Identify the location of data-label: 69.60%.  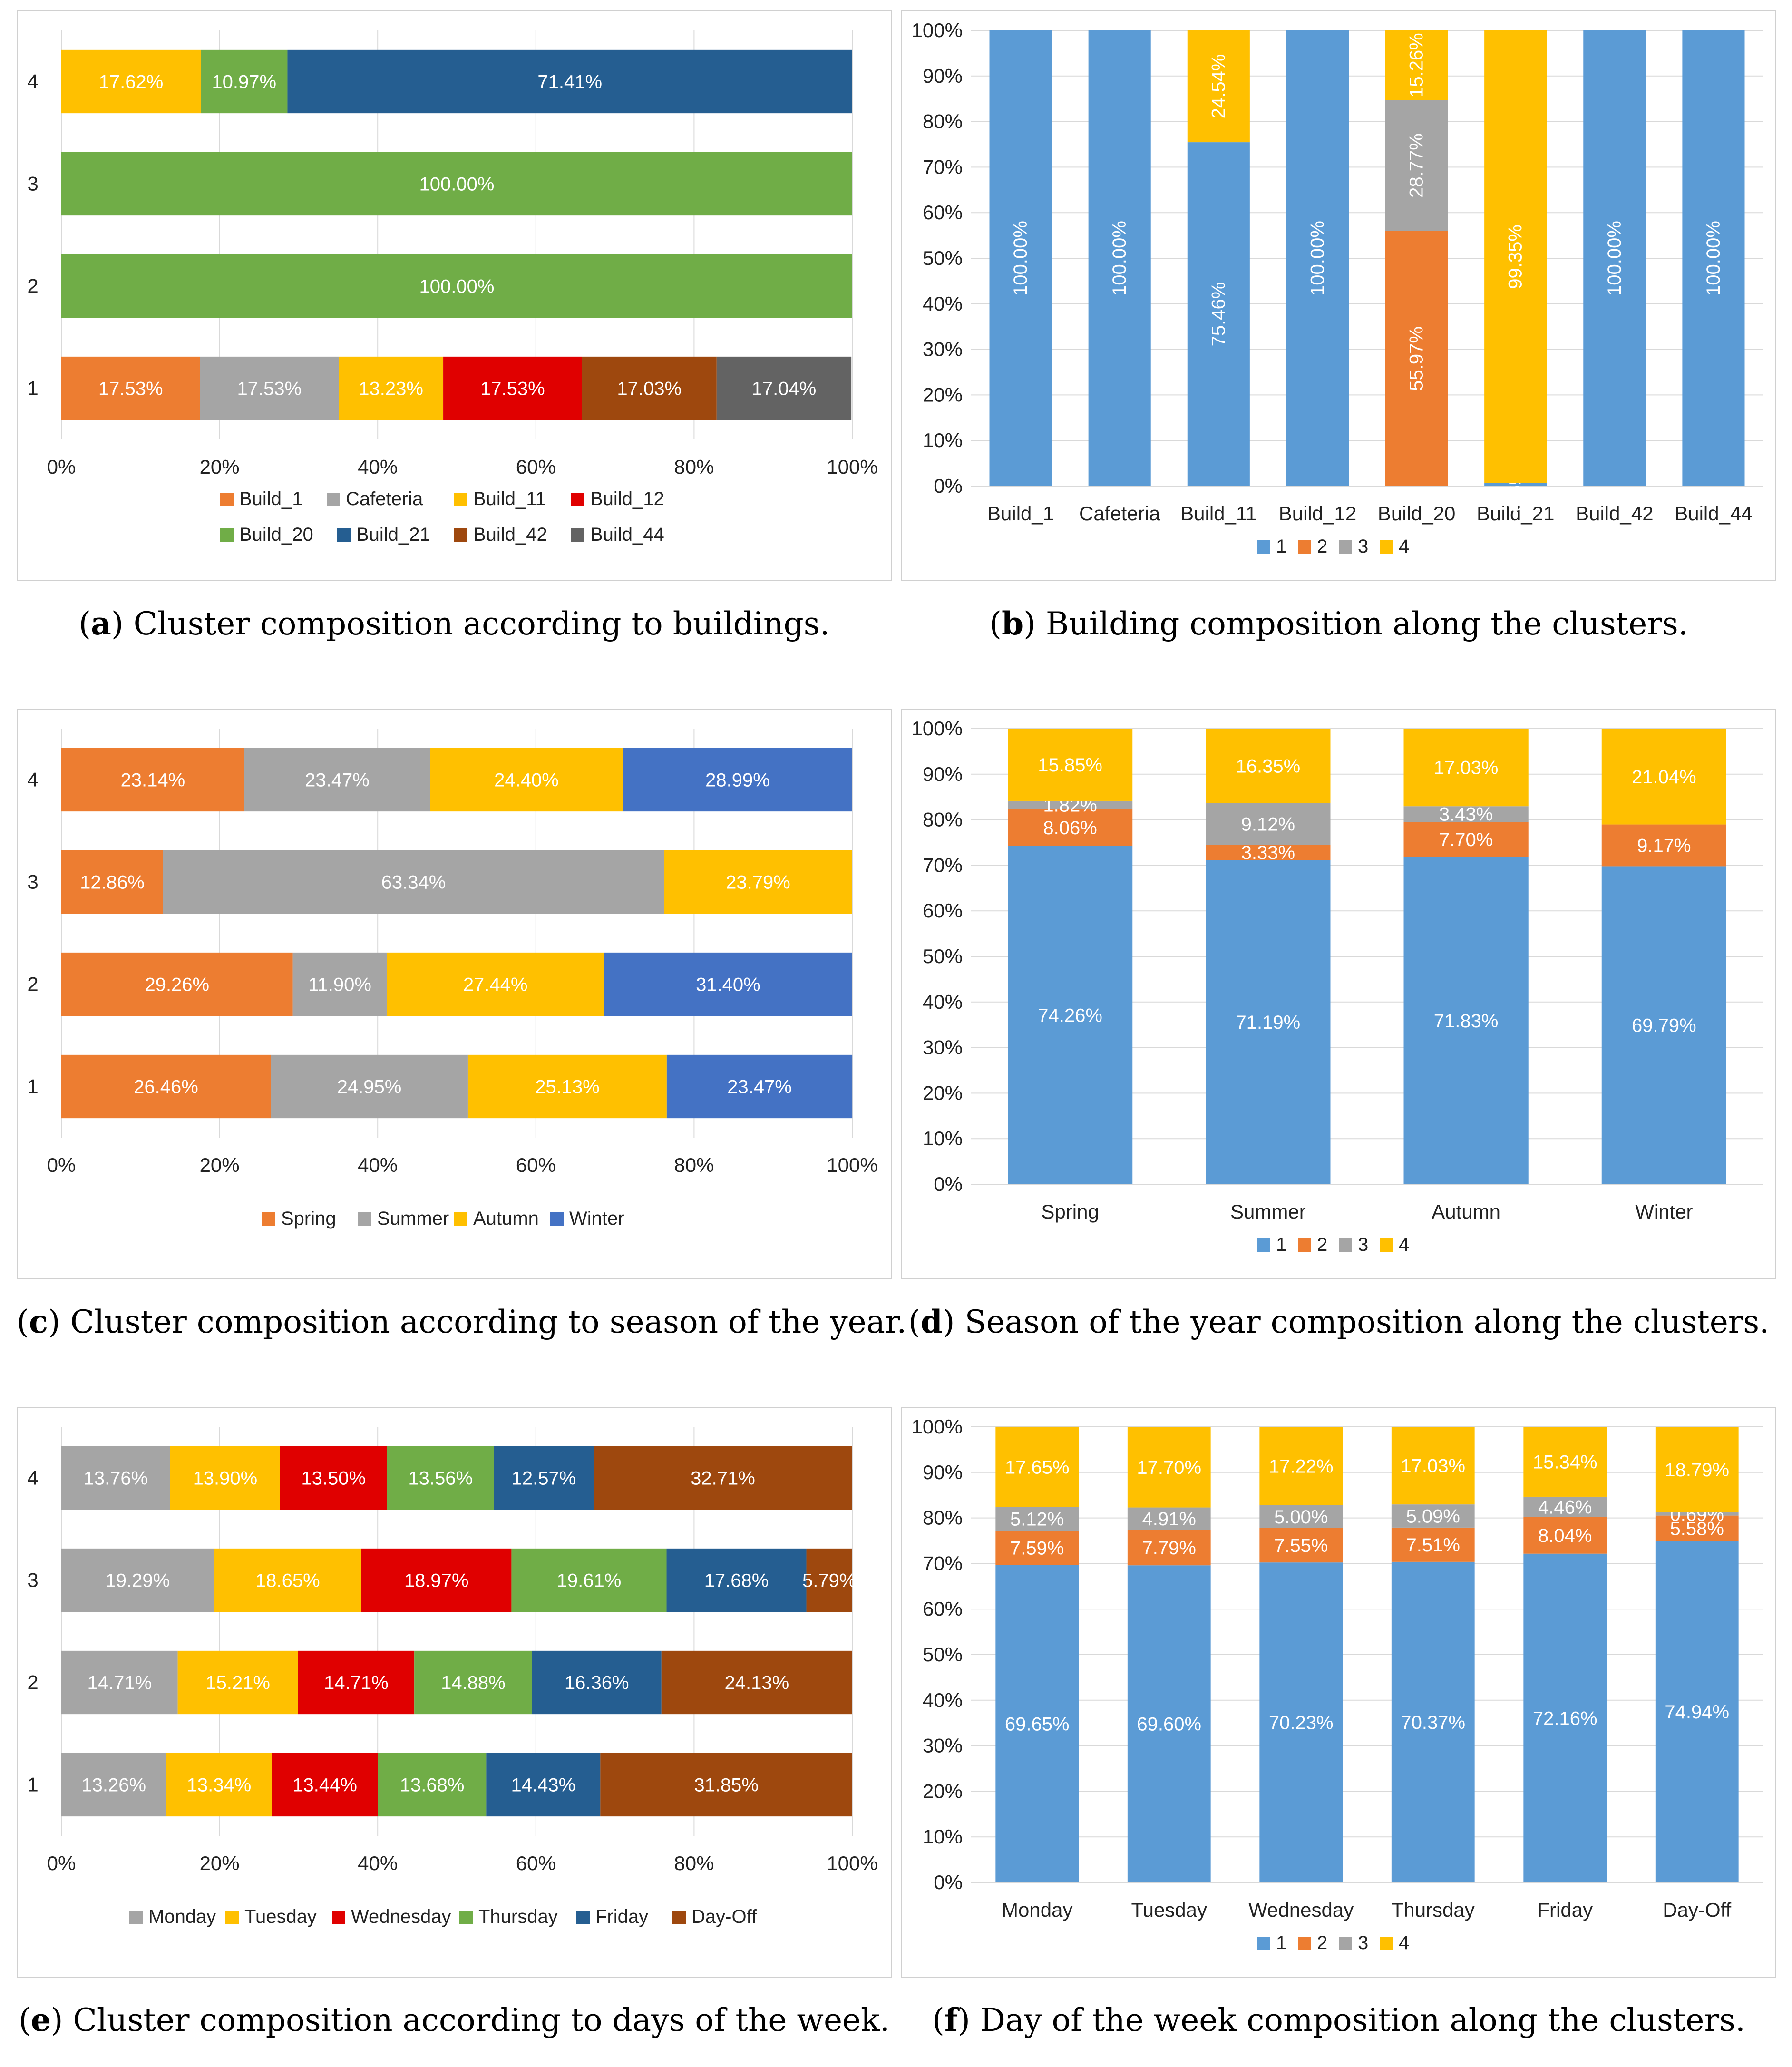
(1169, 1724).